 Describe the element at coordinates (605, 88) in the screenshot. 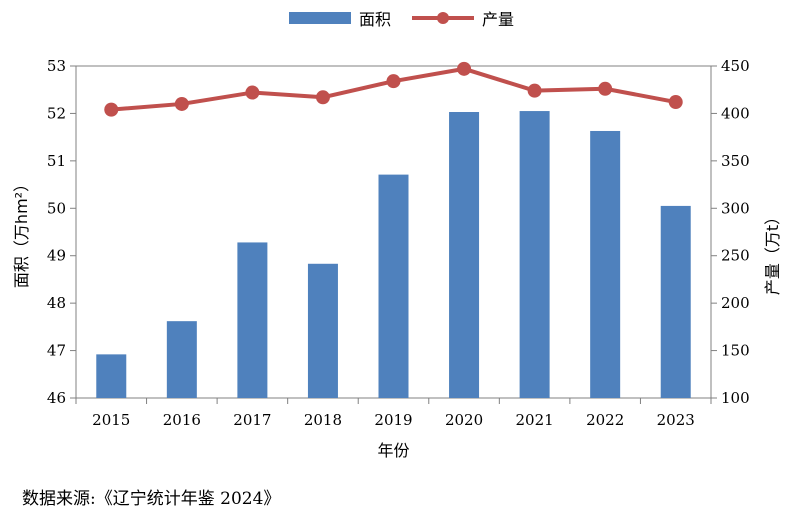

I see `point-output-2022` at that location.